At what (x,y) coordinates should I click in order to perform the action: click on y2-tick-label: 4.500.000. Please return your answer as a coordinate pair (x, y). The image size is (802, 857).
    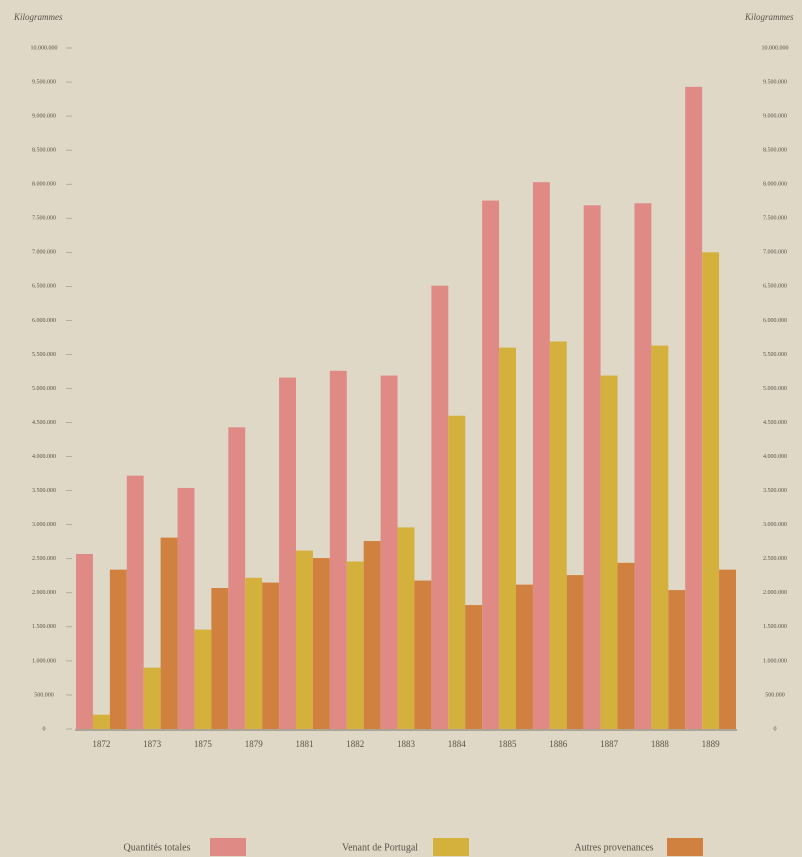
    Looking at the image, I should click on (775, 423).